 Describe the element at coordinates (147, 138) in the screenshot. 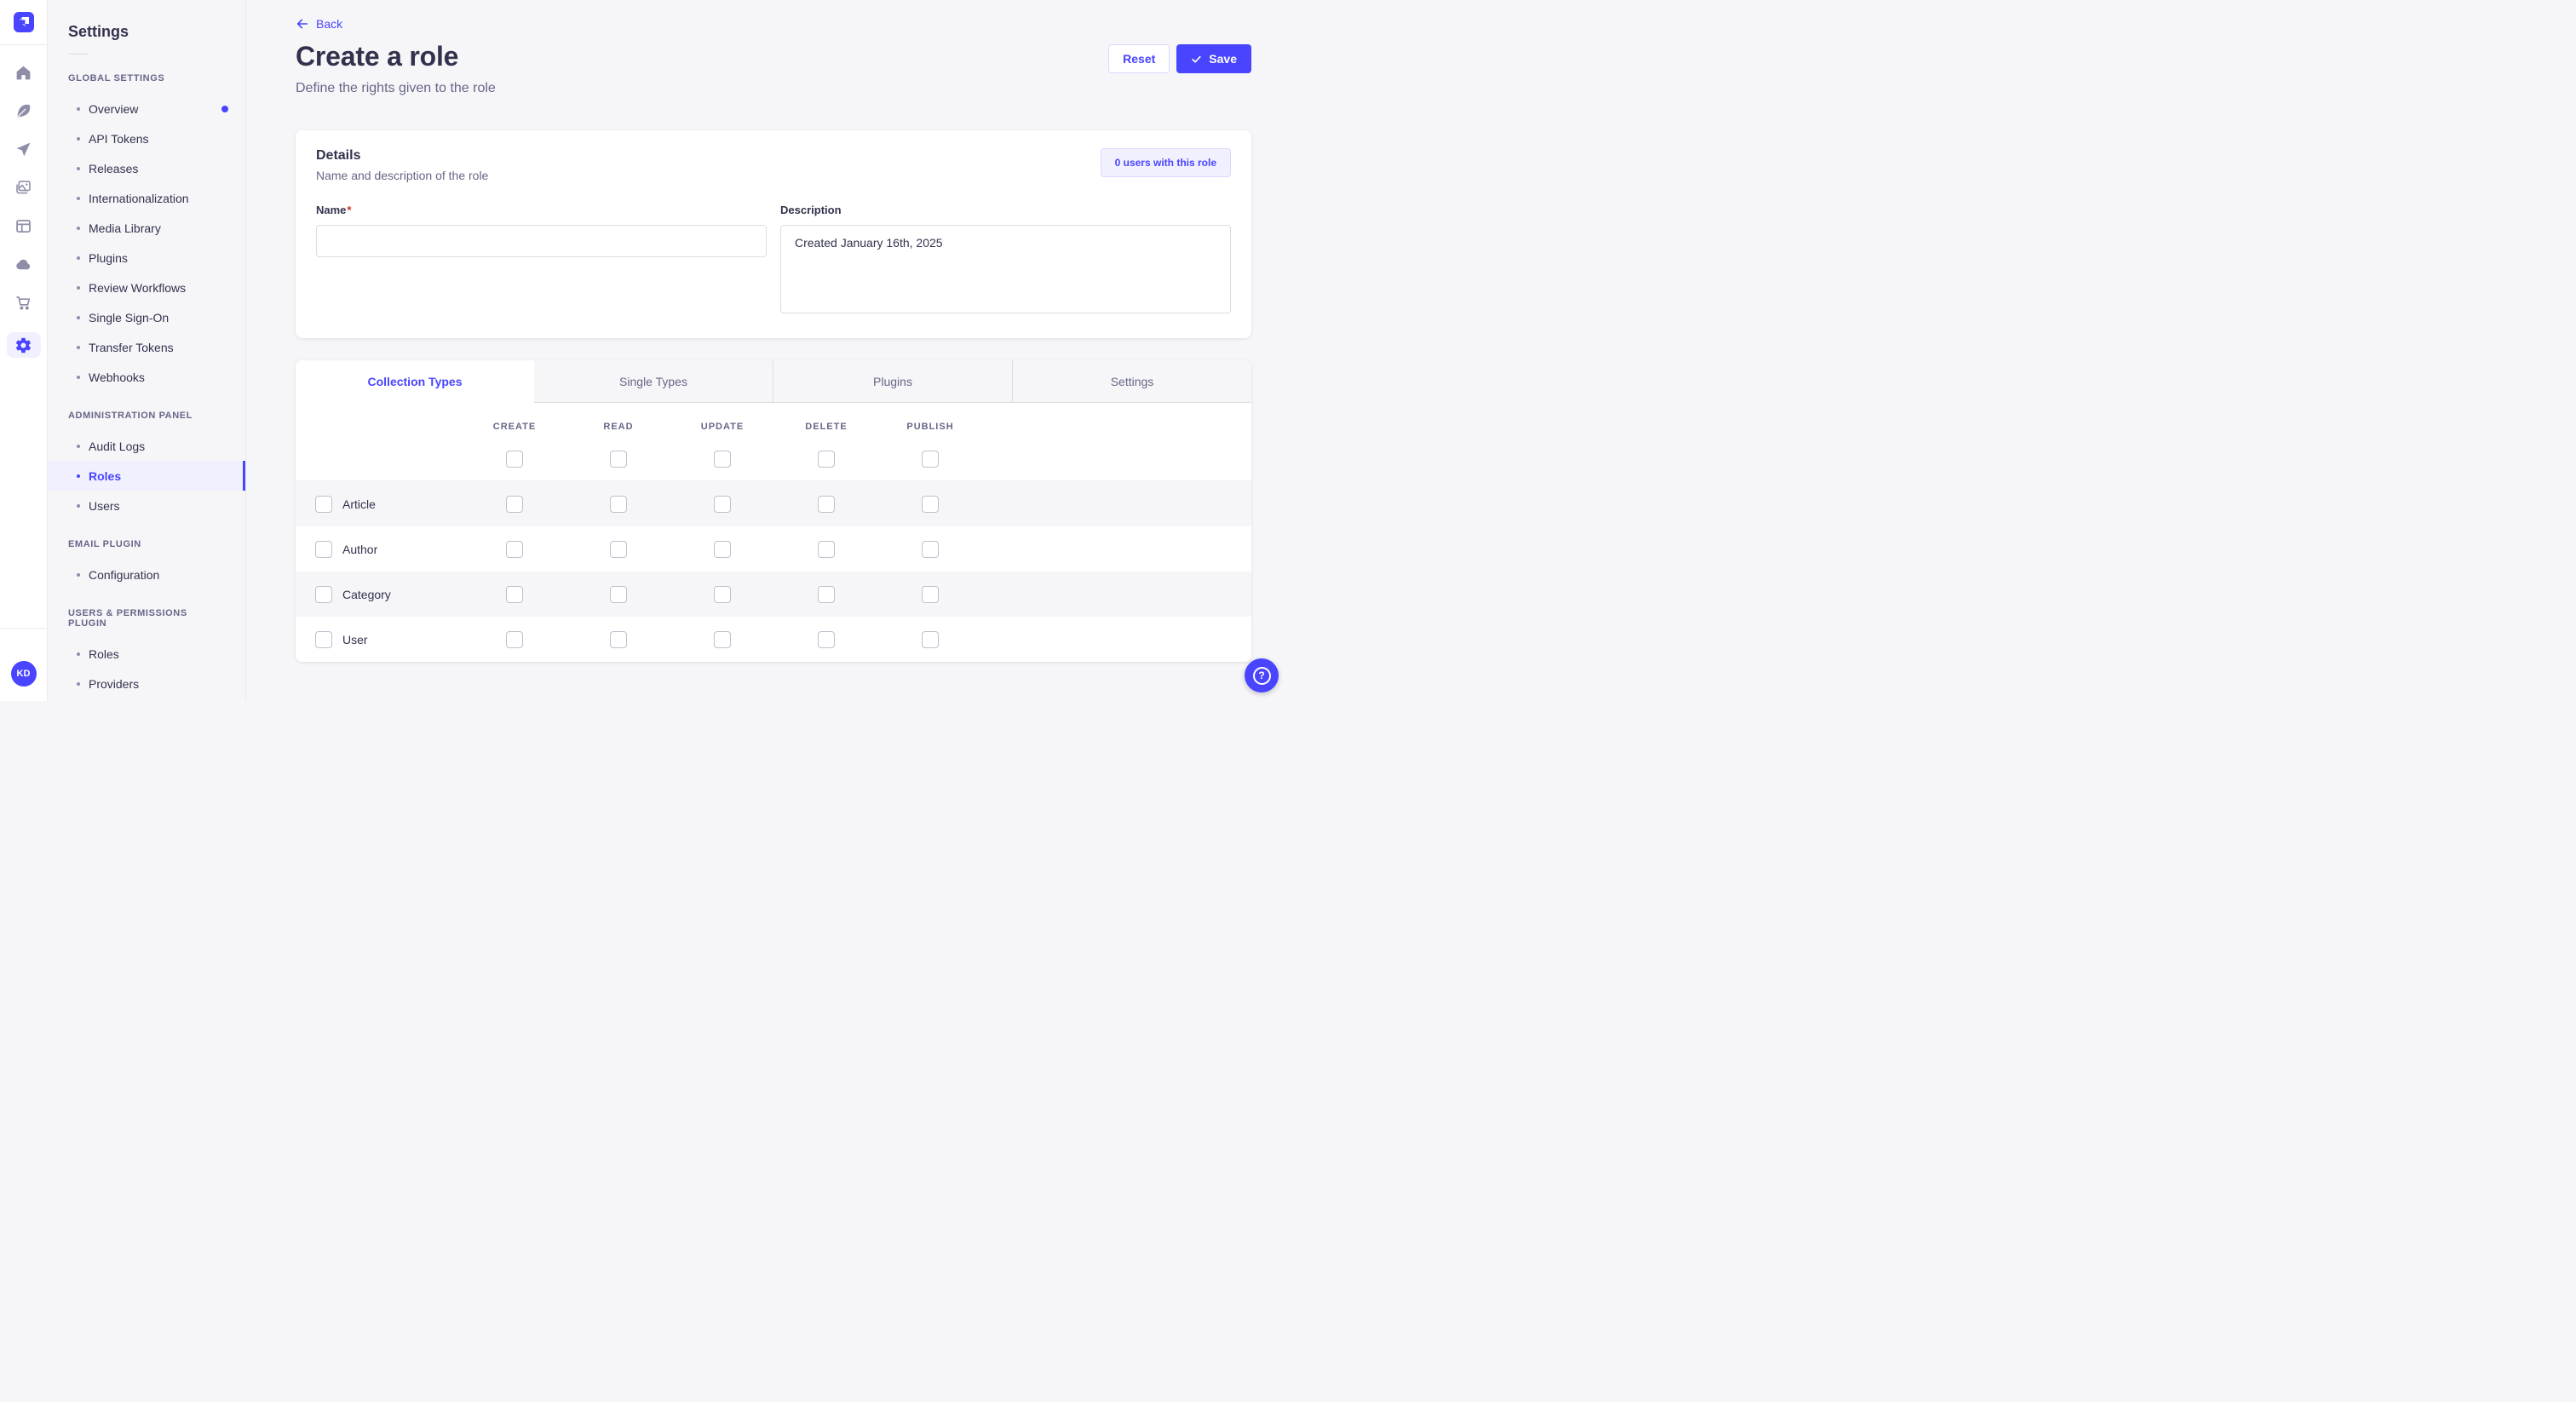

I see `sidebar-item-api-tokens: API Tokens` at that location.